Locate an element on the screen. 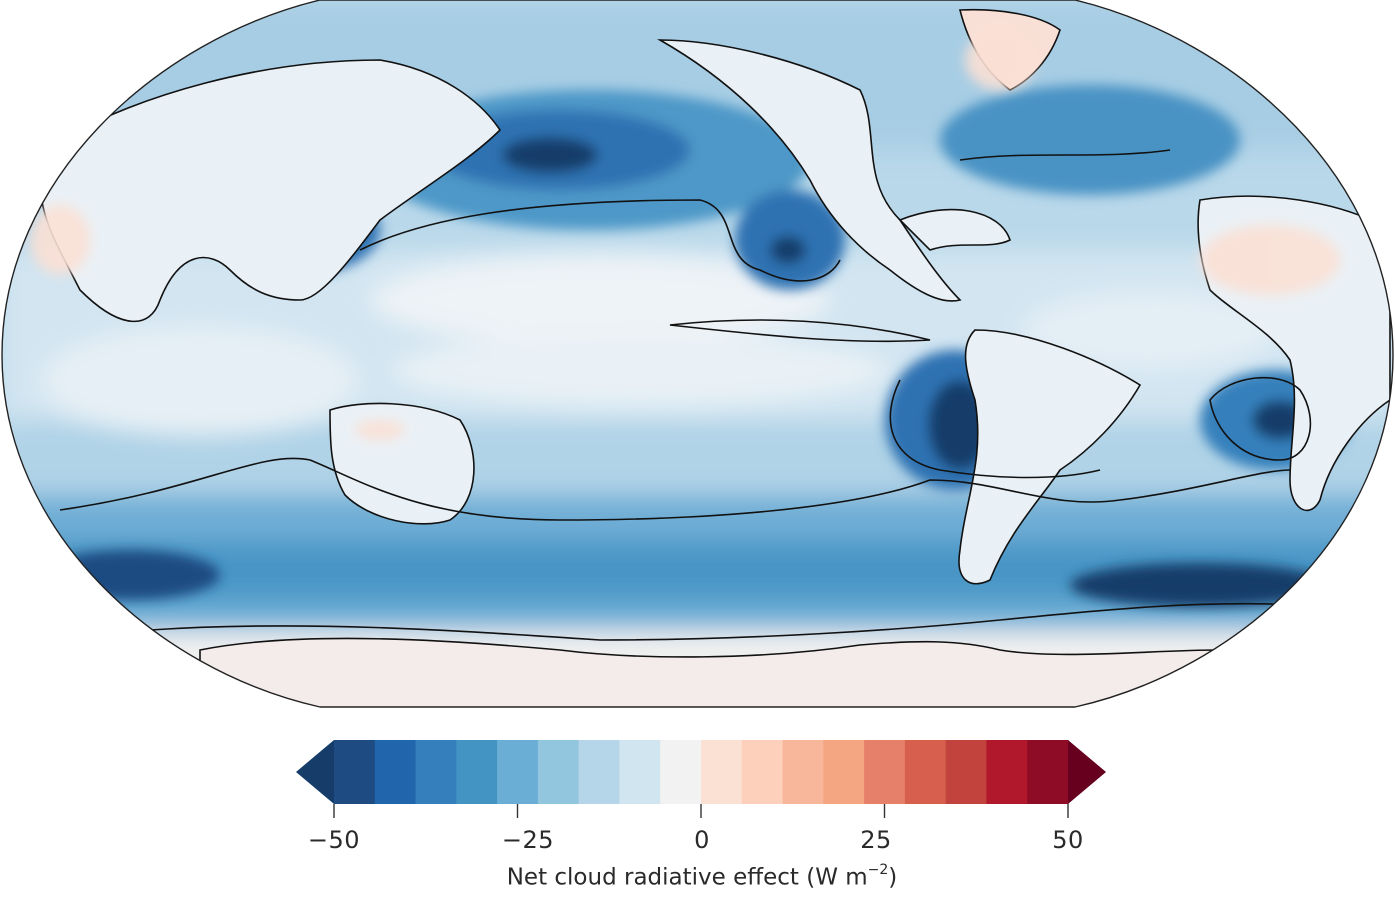 Image resolution: width=1395 pixels, height=897 pixels. tick-label-50: 50 is located at coordinates (1068, 840).